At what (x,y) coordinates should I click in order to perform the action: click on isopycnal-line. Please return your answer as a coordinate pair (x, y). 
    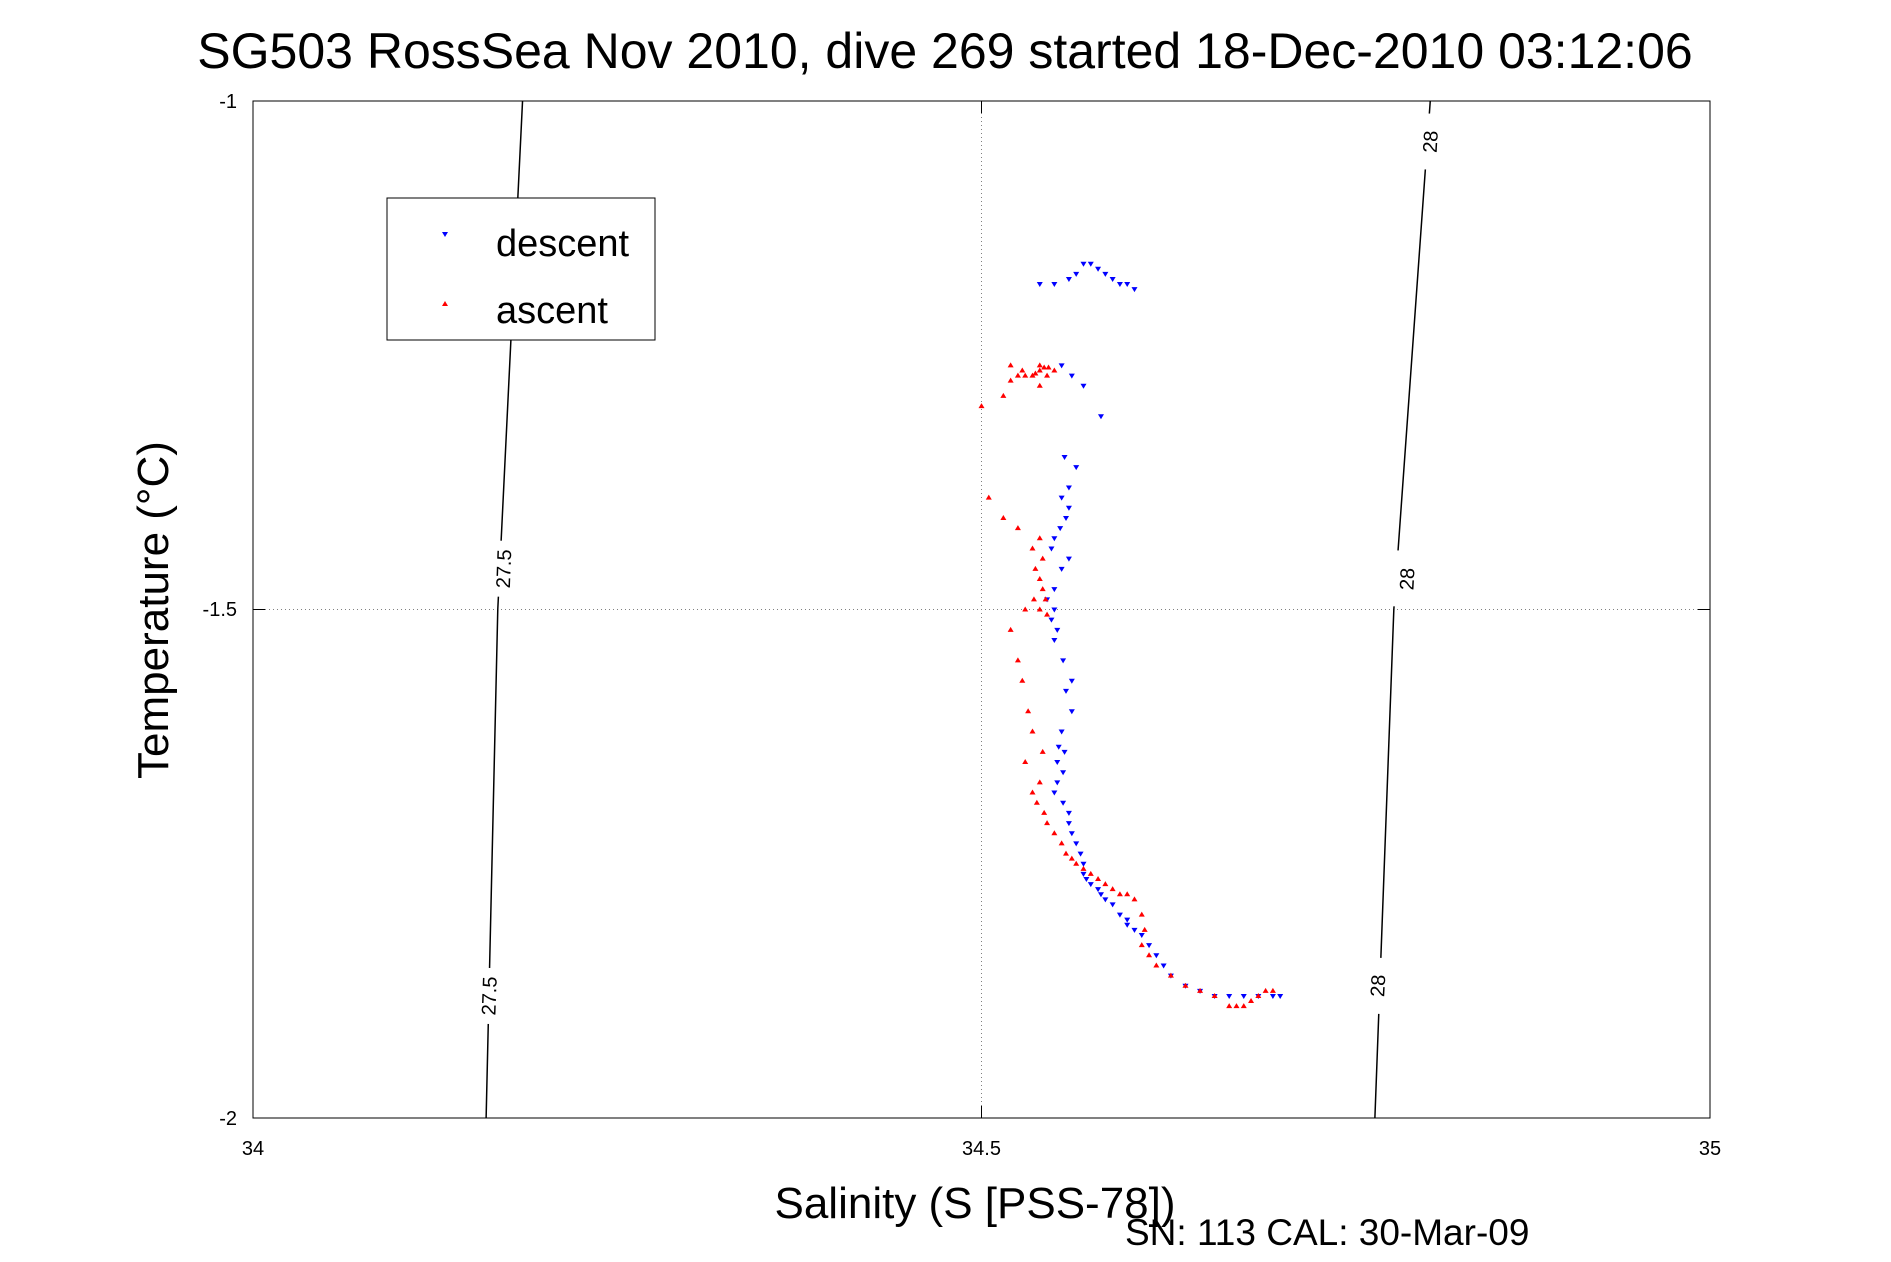
    Looking at the image, I should click on (1403, 609).